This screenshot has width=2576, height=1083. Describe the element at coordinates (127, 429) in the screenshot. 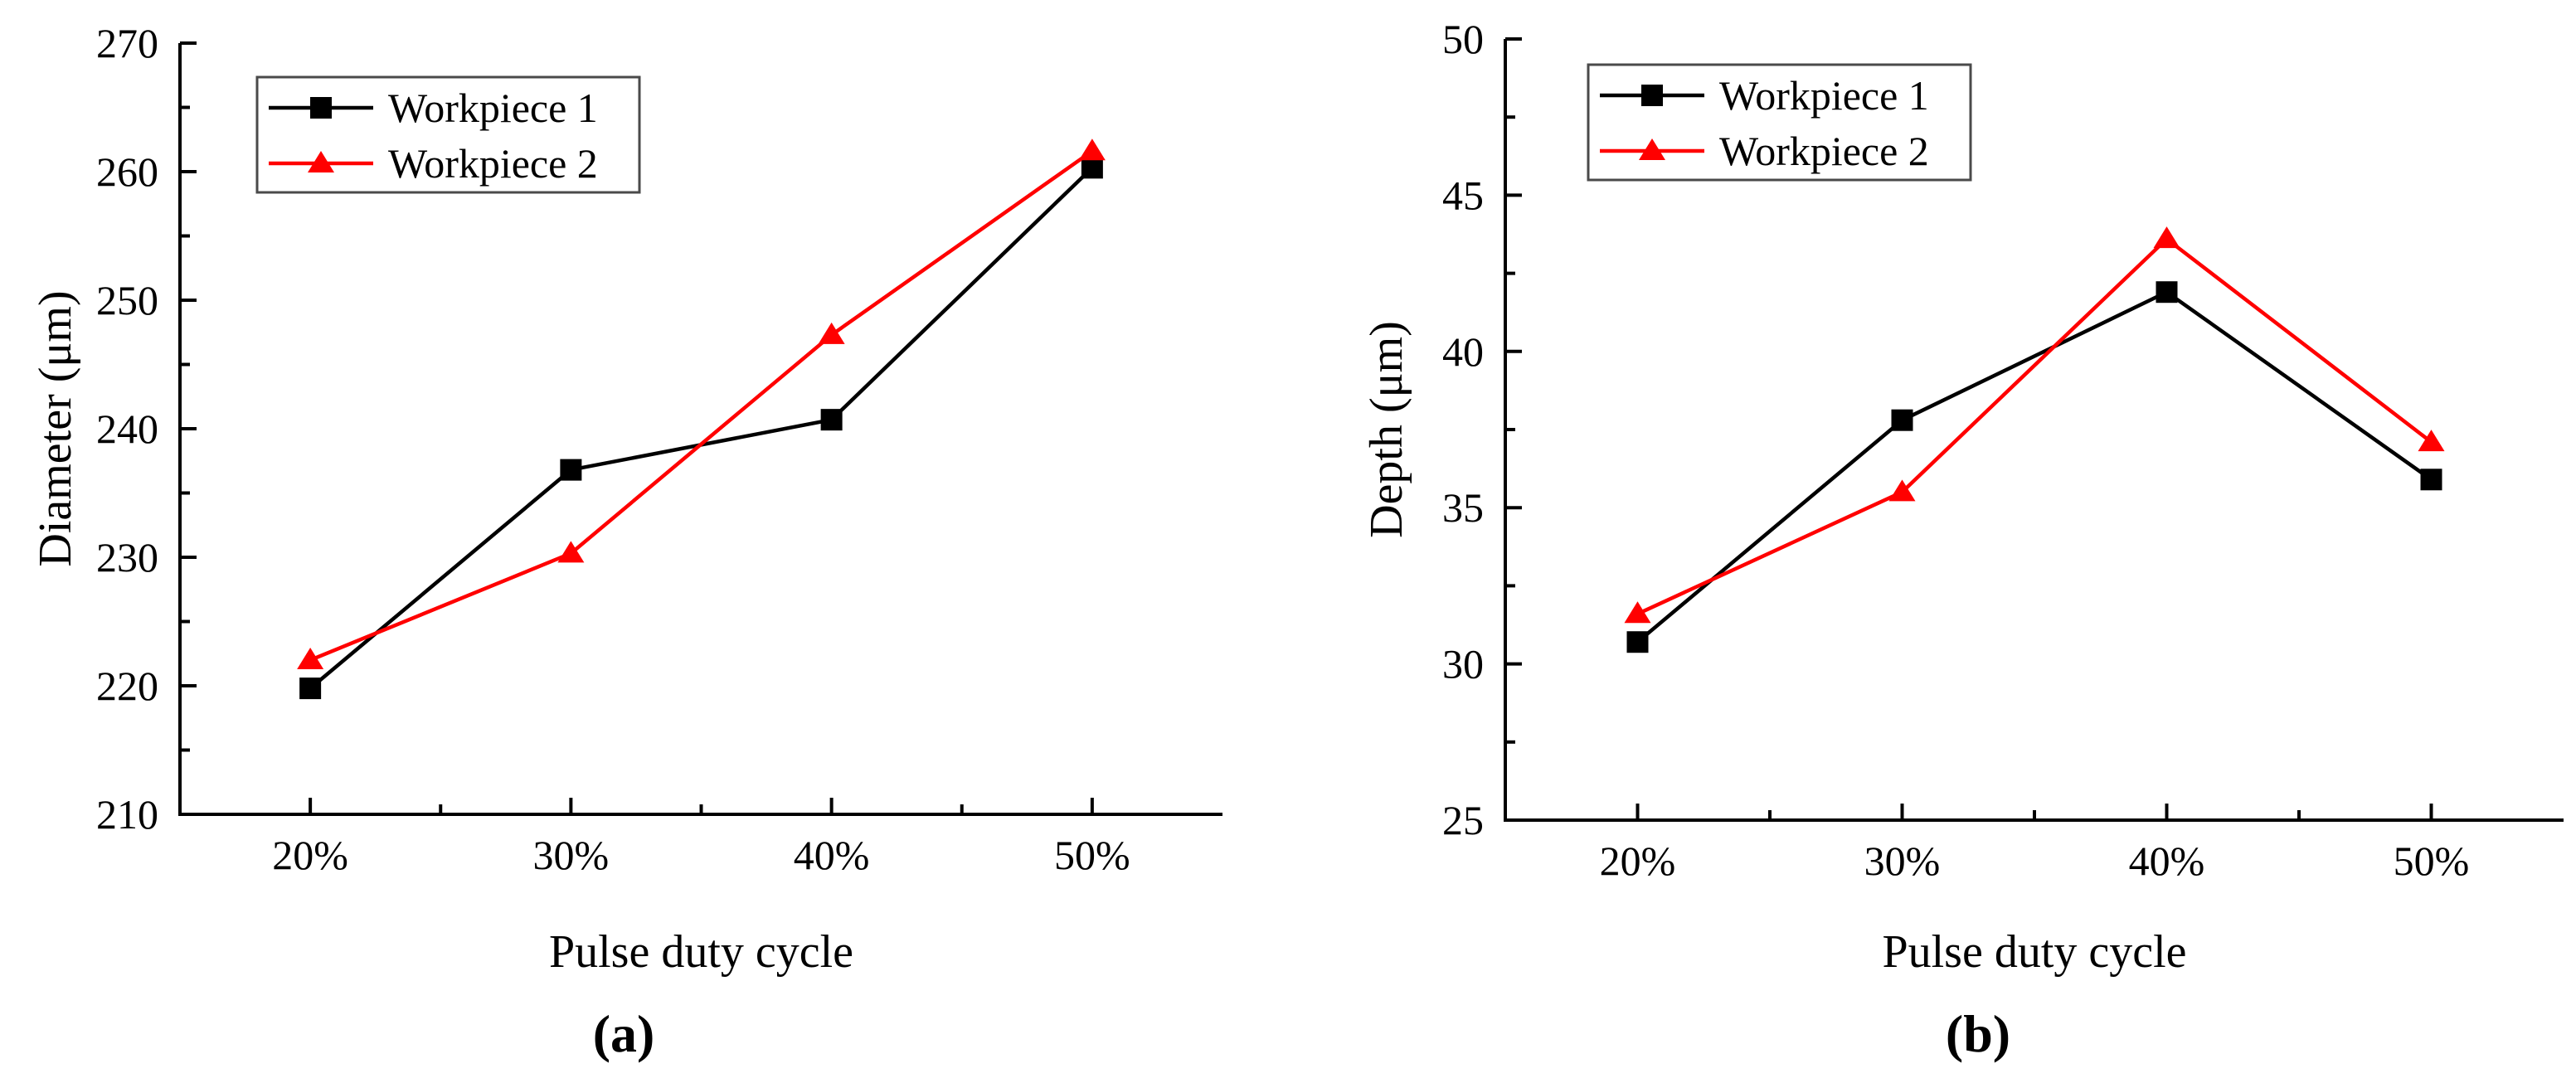

I see `y-tick-label: 240` at that location.